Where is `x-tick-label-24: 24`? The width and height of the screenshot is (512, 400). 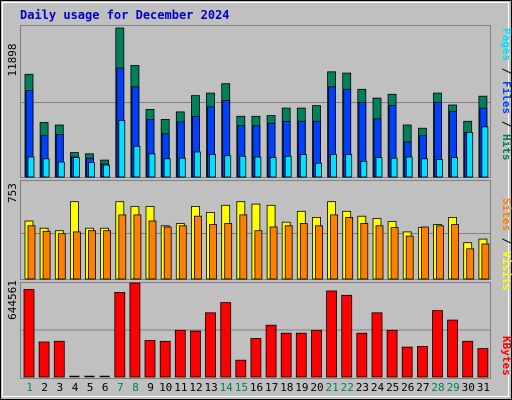
x-tick-label-24: 24 is located at coordinates (378, 387).